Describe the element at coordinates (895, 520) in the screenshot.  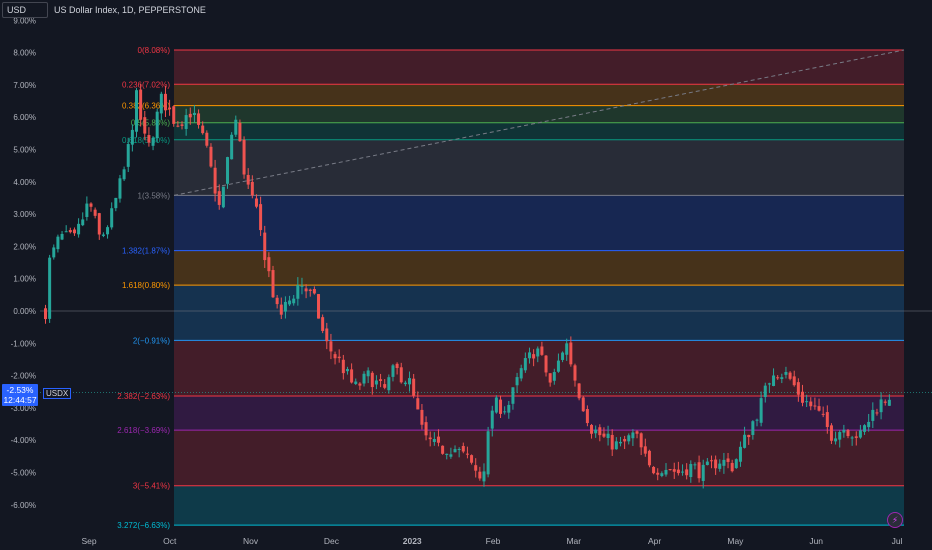
I see `lightning-icon: ⚡` at that location.